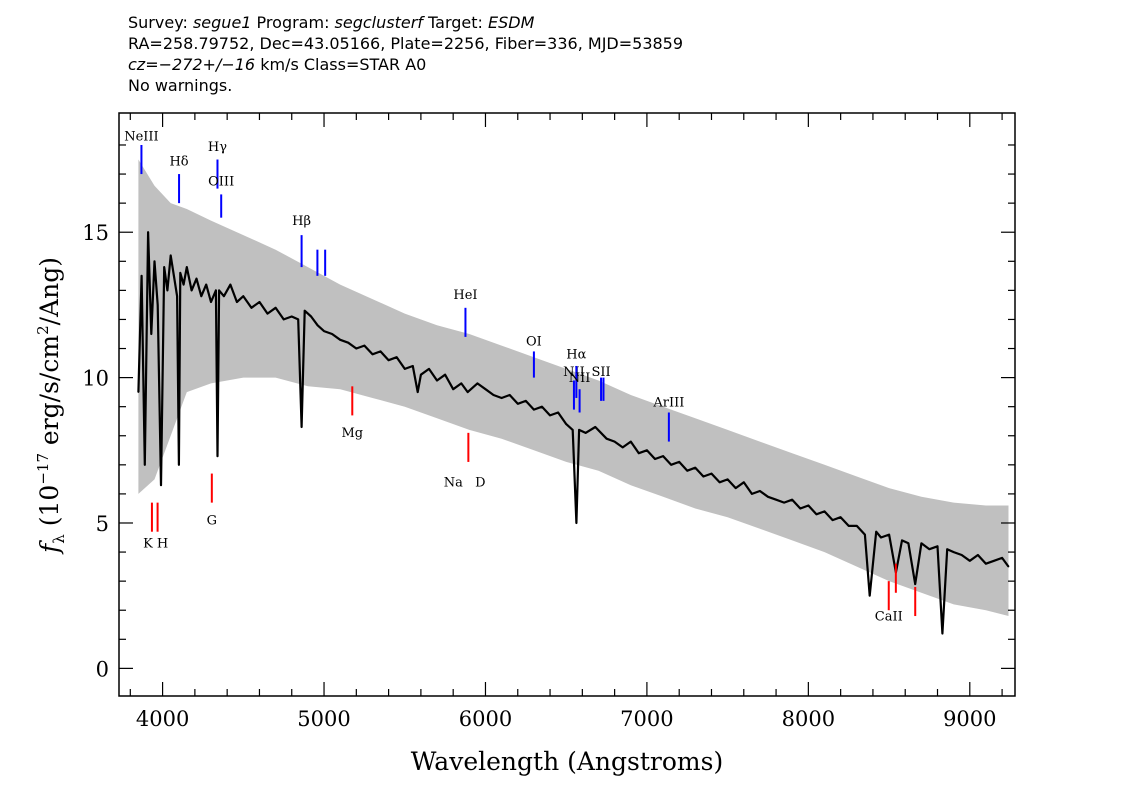  Describe the element at coordinates (178, 161) in the screenshot. I see `emission-line-label: Hδ` at that location.